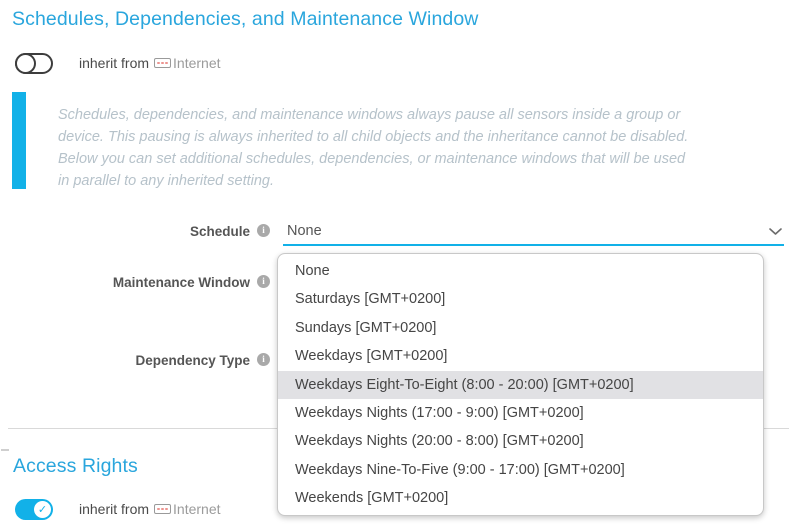  Describe the element at coordinates (42, 509) in the screenshot. I see `check-icon: ✓` at that location.